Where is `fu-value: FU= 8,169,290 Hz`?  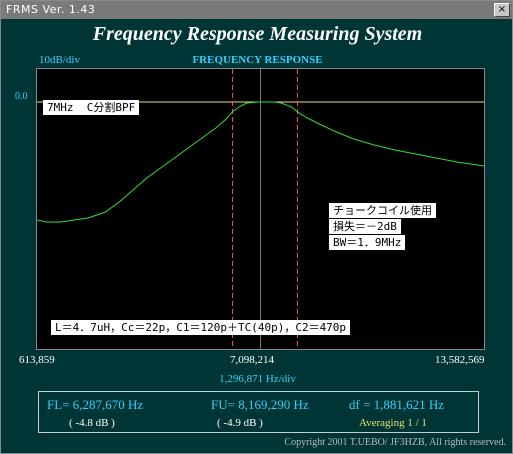
fu-value: FU= 8,169,290 Hz is located at coordinates (260, 404).